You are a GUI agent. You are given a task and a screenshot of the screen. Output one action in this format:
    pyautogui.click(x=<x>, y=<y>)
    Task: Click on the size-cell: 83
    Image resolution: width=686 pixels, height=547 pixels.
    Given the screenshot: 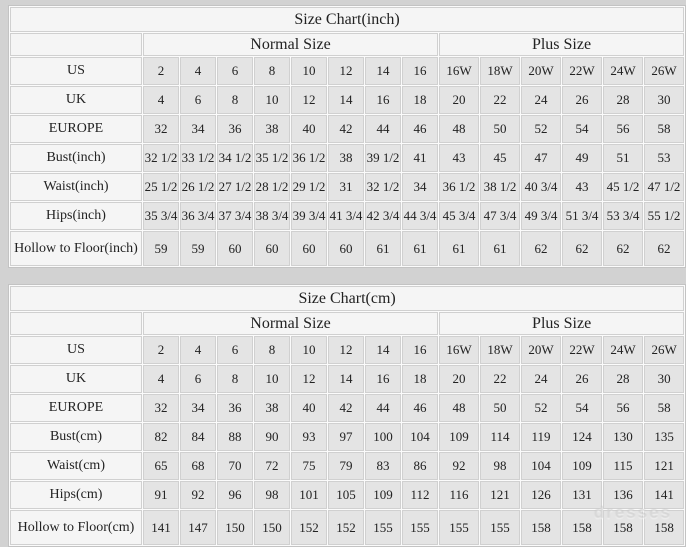 What is the action you would take?
    pyautogui.click(x=383, y=466)
    